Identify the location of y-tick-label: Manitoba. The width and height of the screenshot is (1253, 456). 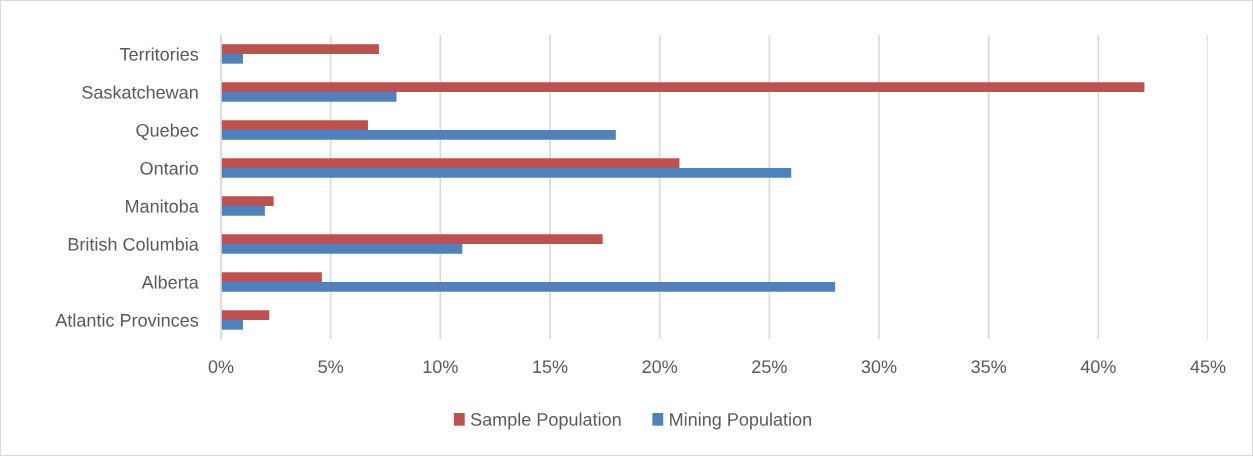
(162, 206).